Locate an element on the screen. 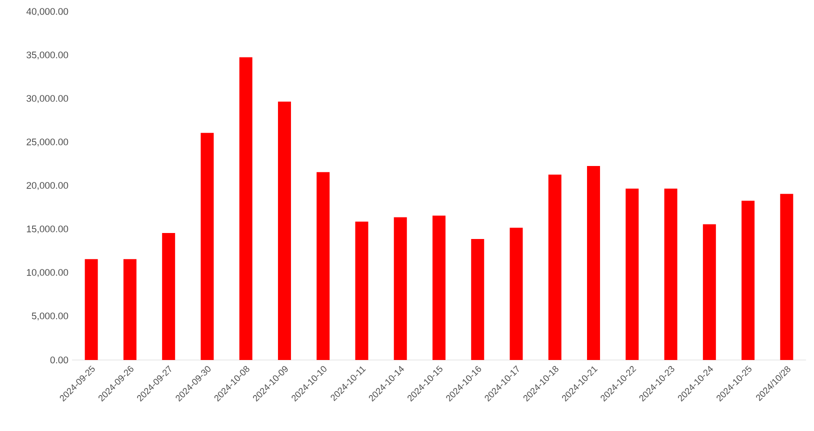 Image resolution: width=814 pixels, height=431 pixels. y-tick-label: 30,000.00 is located at coordinates (47, 99).